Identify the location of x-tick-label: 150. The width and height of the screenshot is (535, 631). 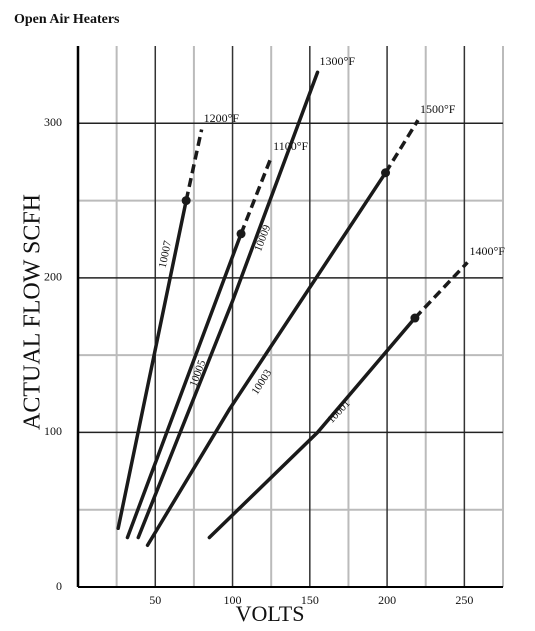
(310, 600).